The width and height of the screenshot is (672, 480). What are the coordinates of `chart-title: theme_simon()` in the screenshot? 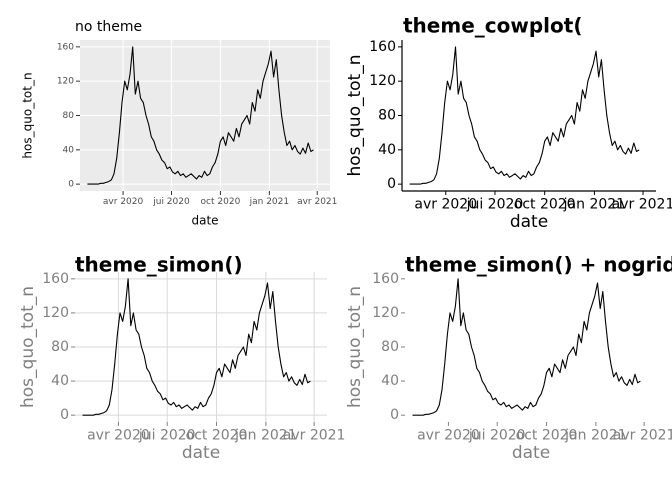 It's located at (159, 265).